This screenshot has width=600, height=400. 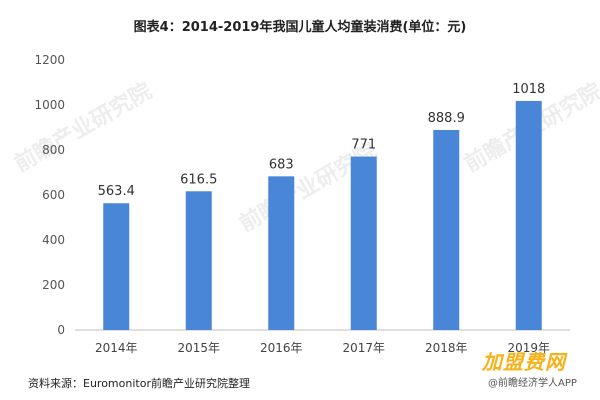 What do you see at coordinates (281, 348) in the screenshot?
I see `x-tick-label: 2016年` at bounding box center [281, 348].